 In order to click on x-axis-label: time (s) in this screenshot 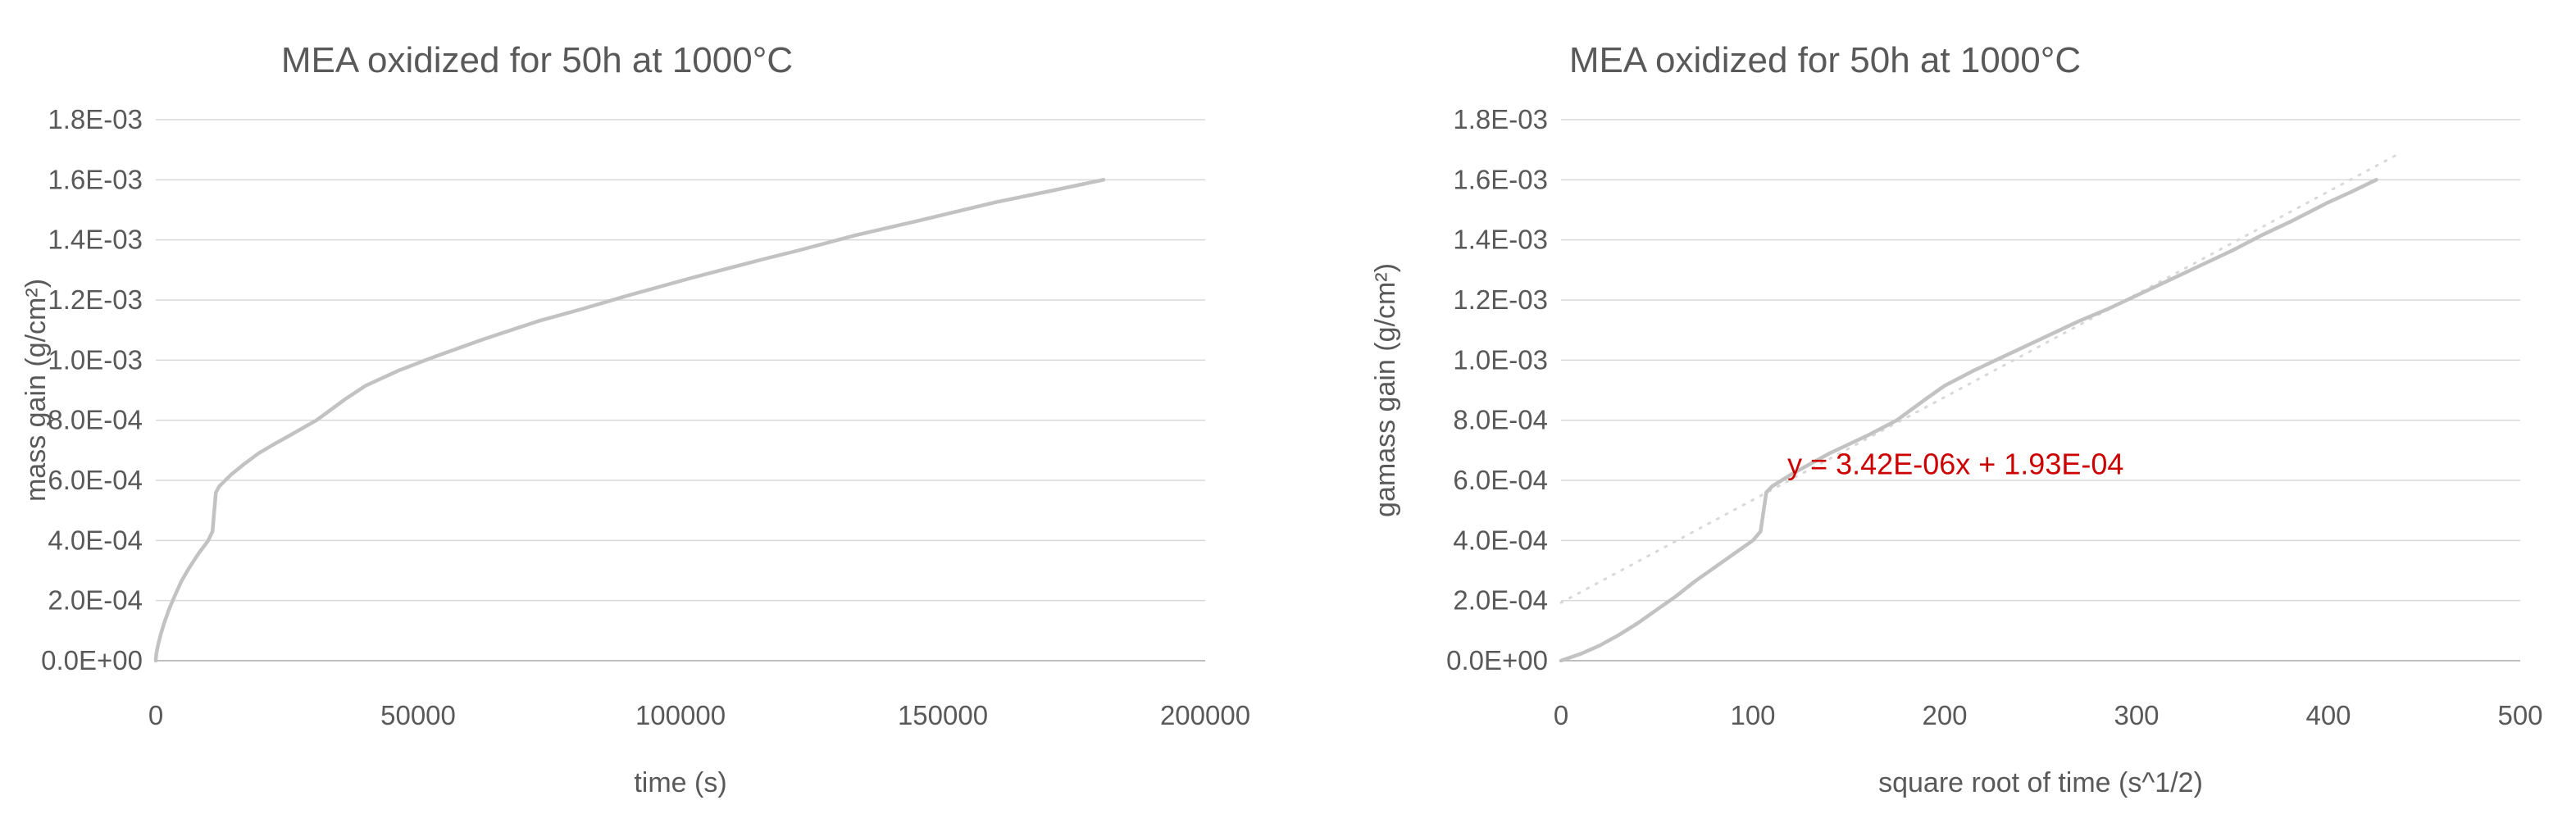, I will do `click(680, 782)`.